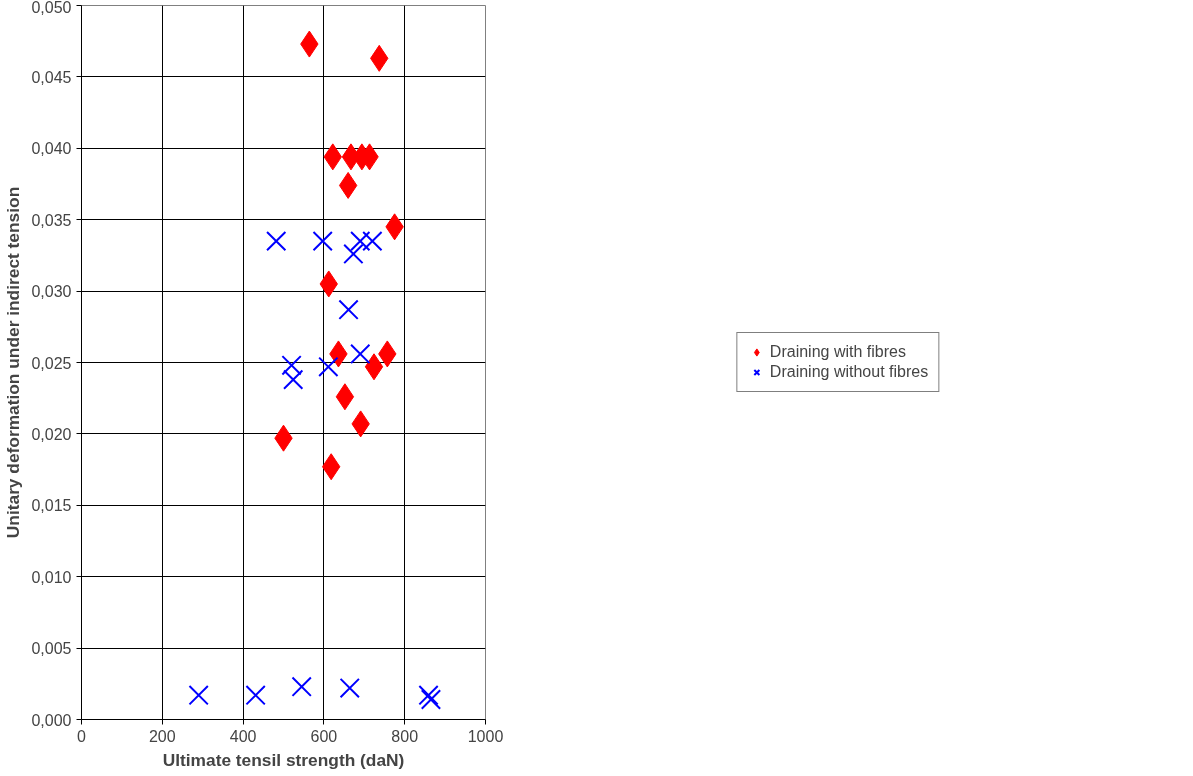  What do you see at coordinates (837, 352) in the screenshot?
I see `legend-label: Draining with fibres` at bounding box center [837, 352].